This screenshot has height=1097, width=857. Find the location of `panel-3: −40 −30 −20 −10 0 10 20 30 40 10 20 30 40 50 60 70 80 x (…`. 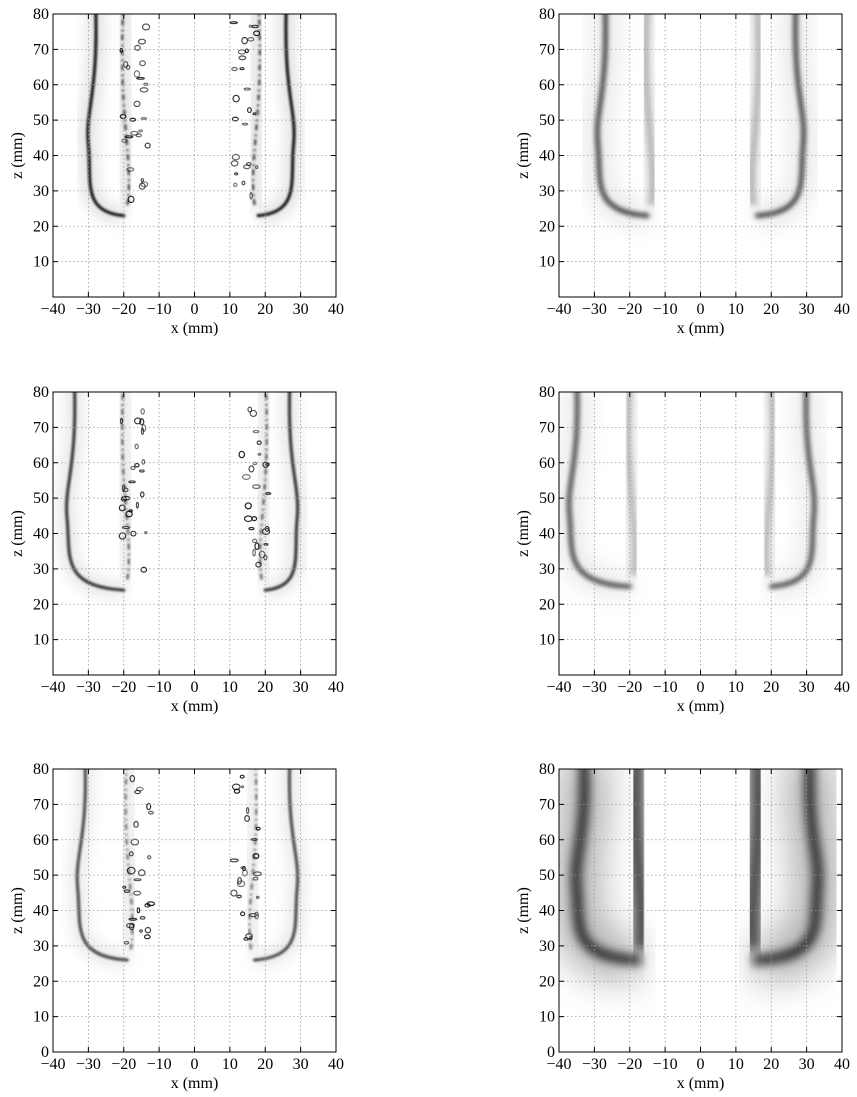

panel-3: −40 −30 −20 −10 0 10 20 30 40 10 20 30 40 50 60 70 80 x (… is located at coordinates (176, 549).